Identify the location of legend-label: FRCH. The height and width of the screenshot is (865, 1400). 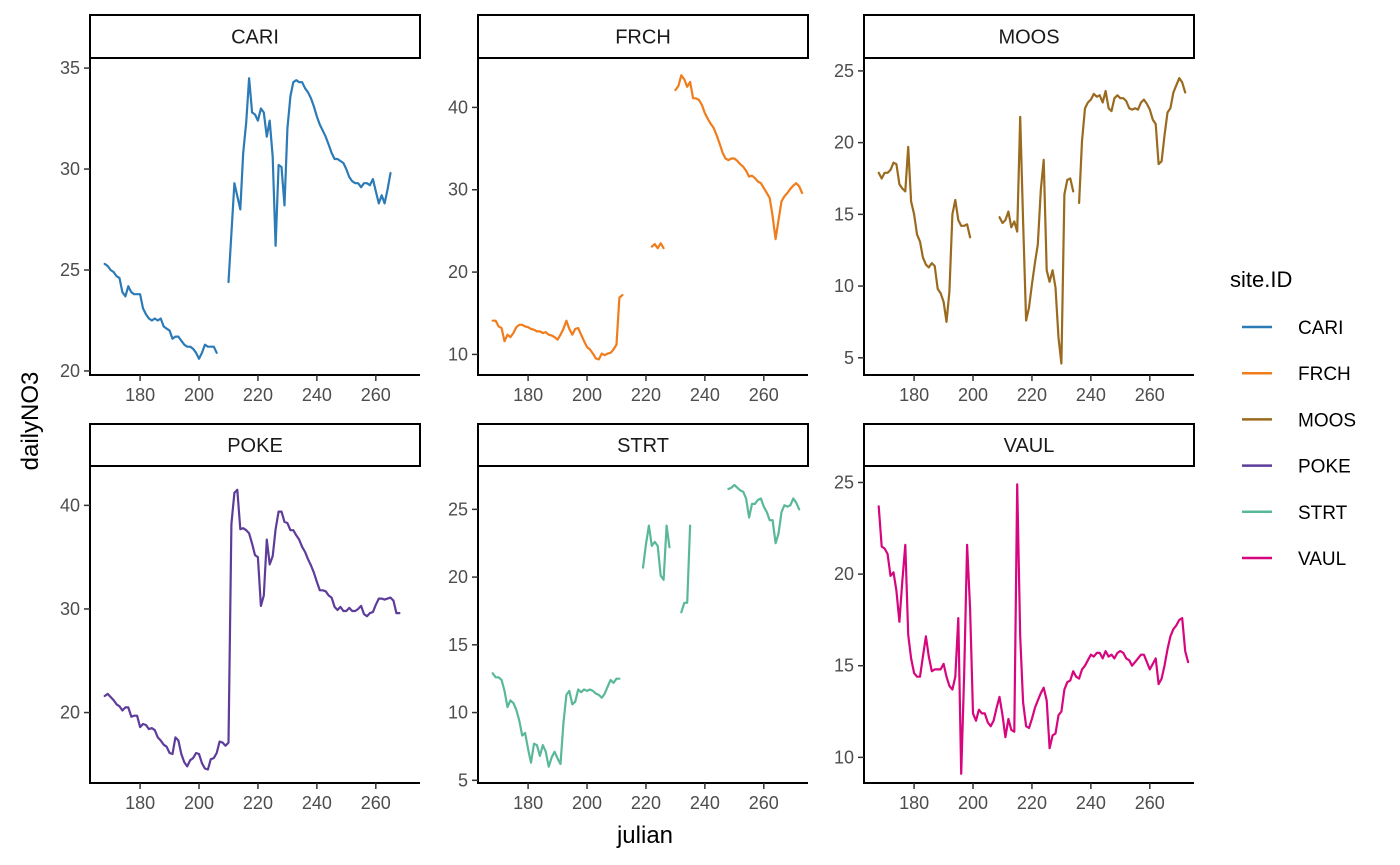
(1324, 374).